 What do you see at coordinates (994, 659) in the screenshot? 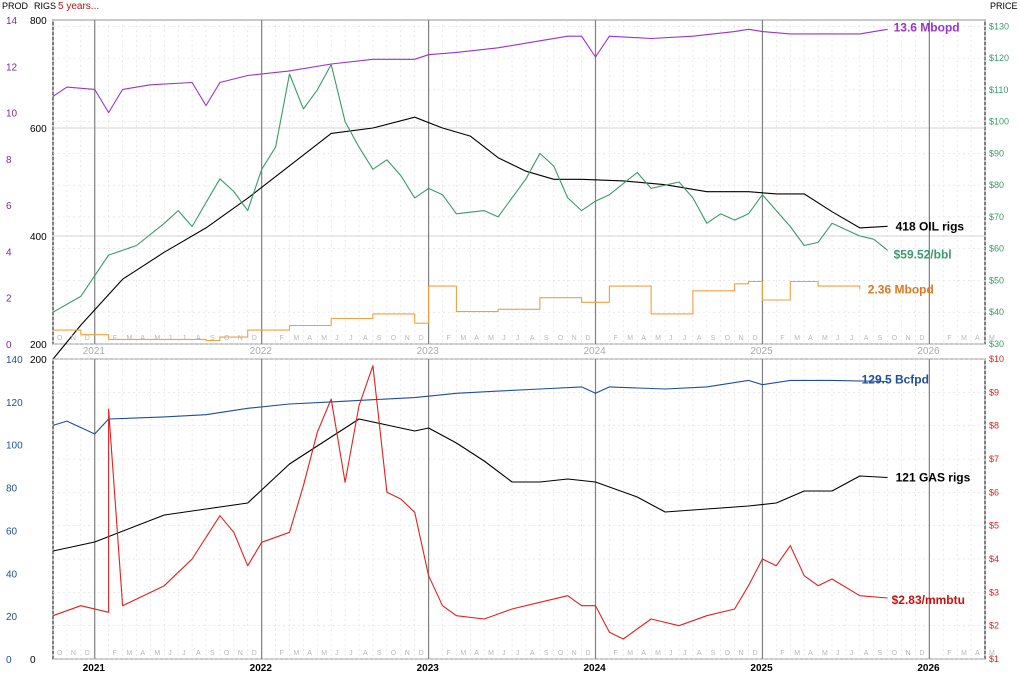
I see `price-tick-label: $1` at bounding box center [994, 659].